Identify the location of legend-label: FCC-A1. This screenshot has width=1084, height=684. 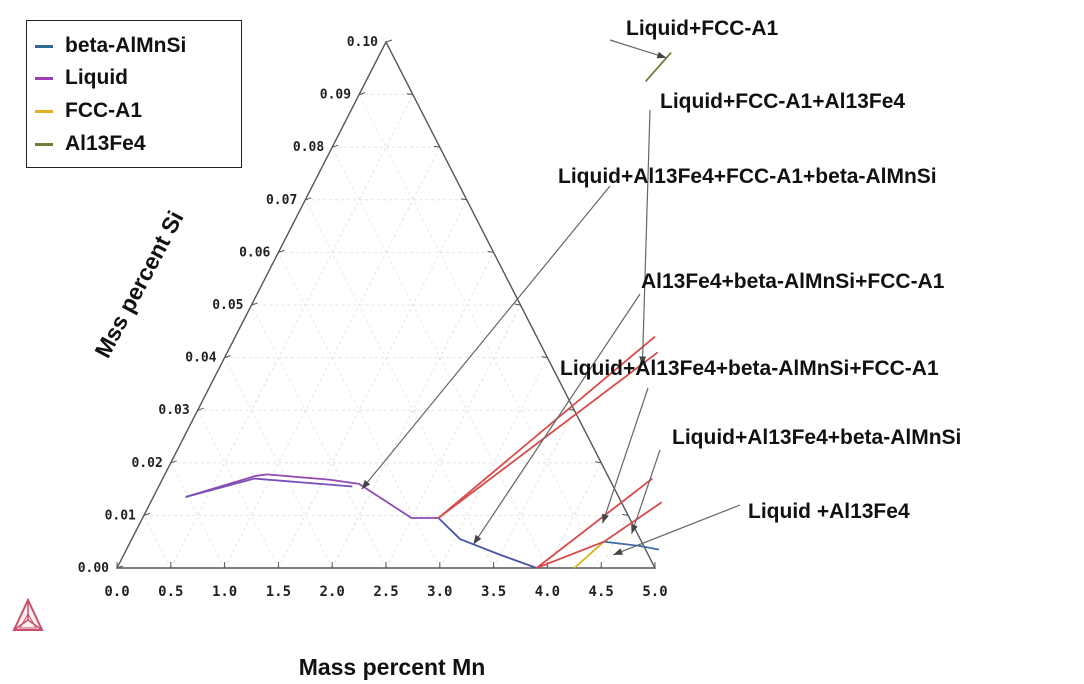
(103, 110).